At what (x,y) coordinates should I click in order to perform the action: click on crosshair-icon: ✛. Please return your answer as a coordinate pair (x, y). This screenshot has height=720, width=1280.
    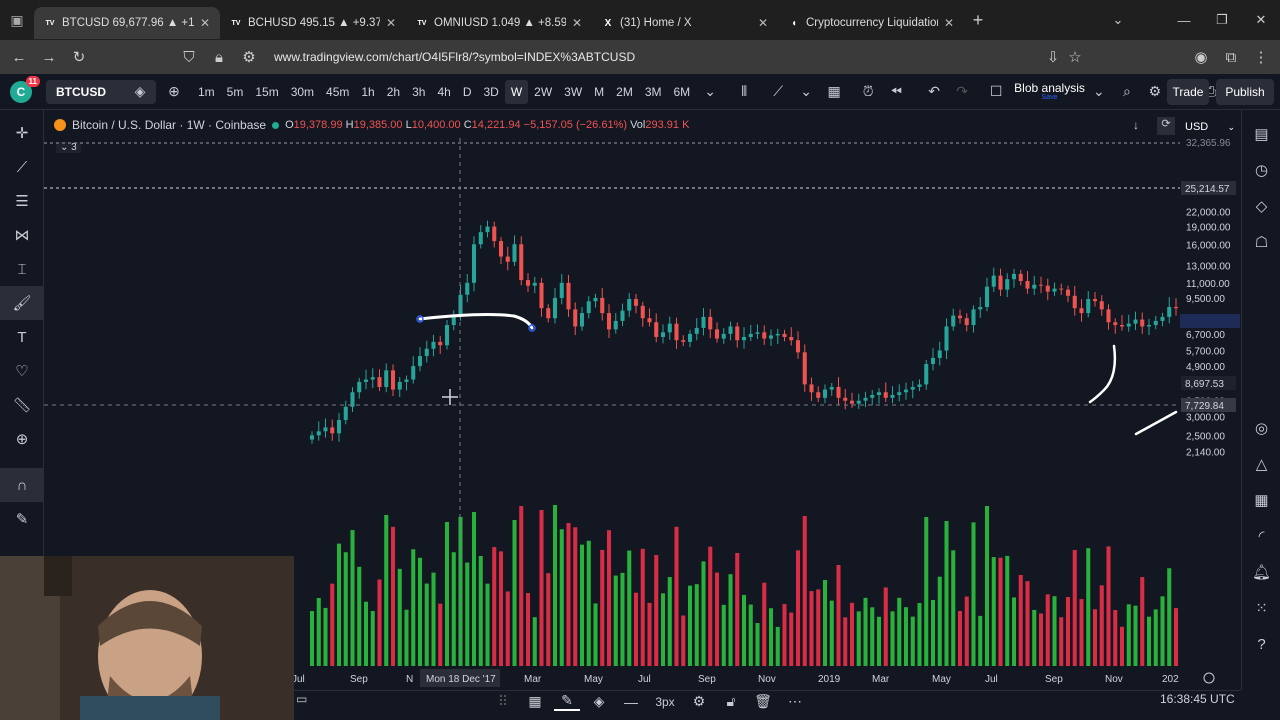
    Looking at the image, I should click on (22, 133).